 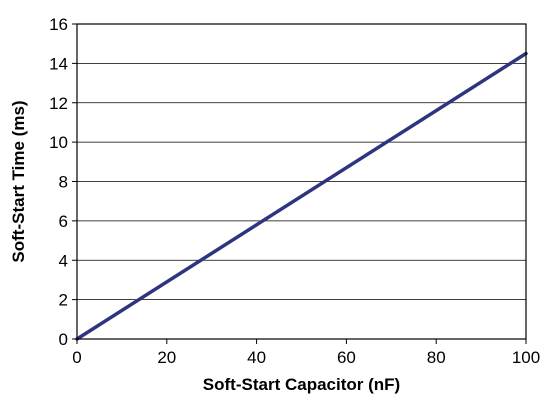 What do you see at coordinates (18, 181) in the screenshot?
I see `y-axis-title: Soft-Start Time (ms)` at bounding box center [18, 181].